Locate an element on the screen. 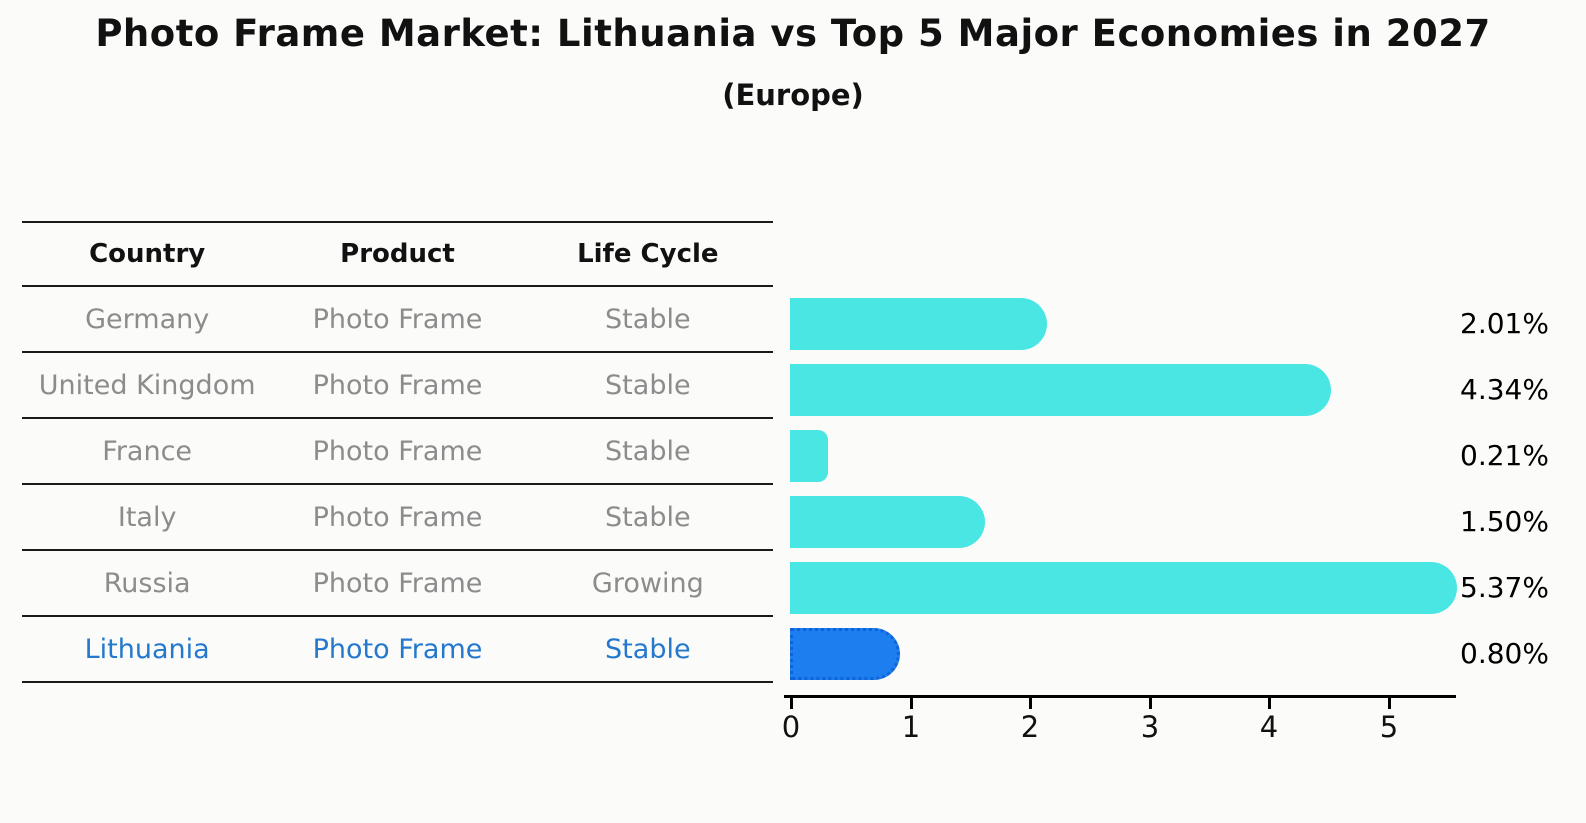  header-product: Product is located at coordinates (397, 254).